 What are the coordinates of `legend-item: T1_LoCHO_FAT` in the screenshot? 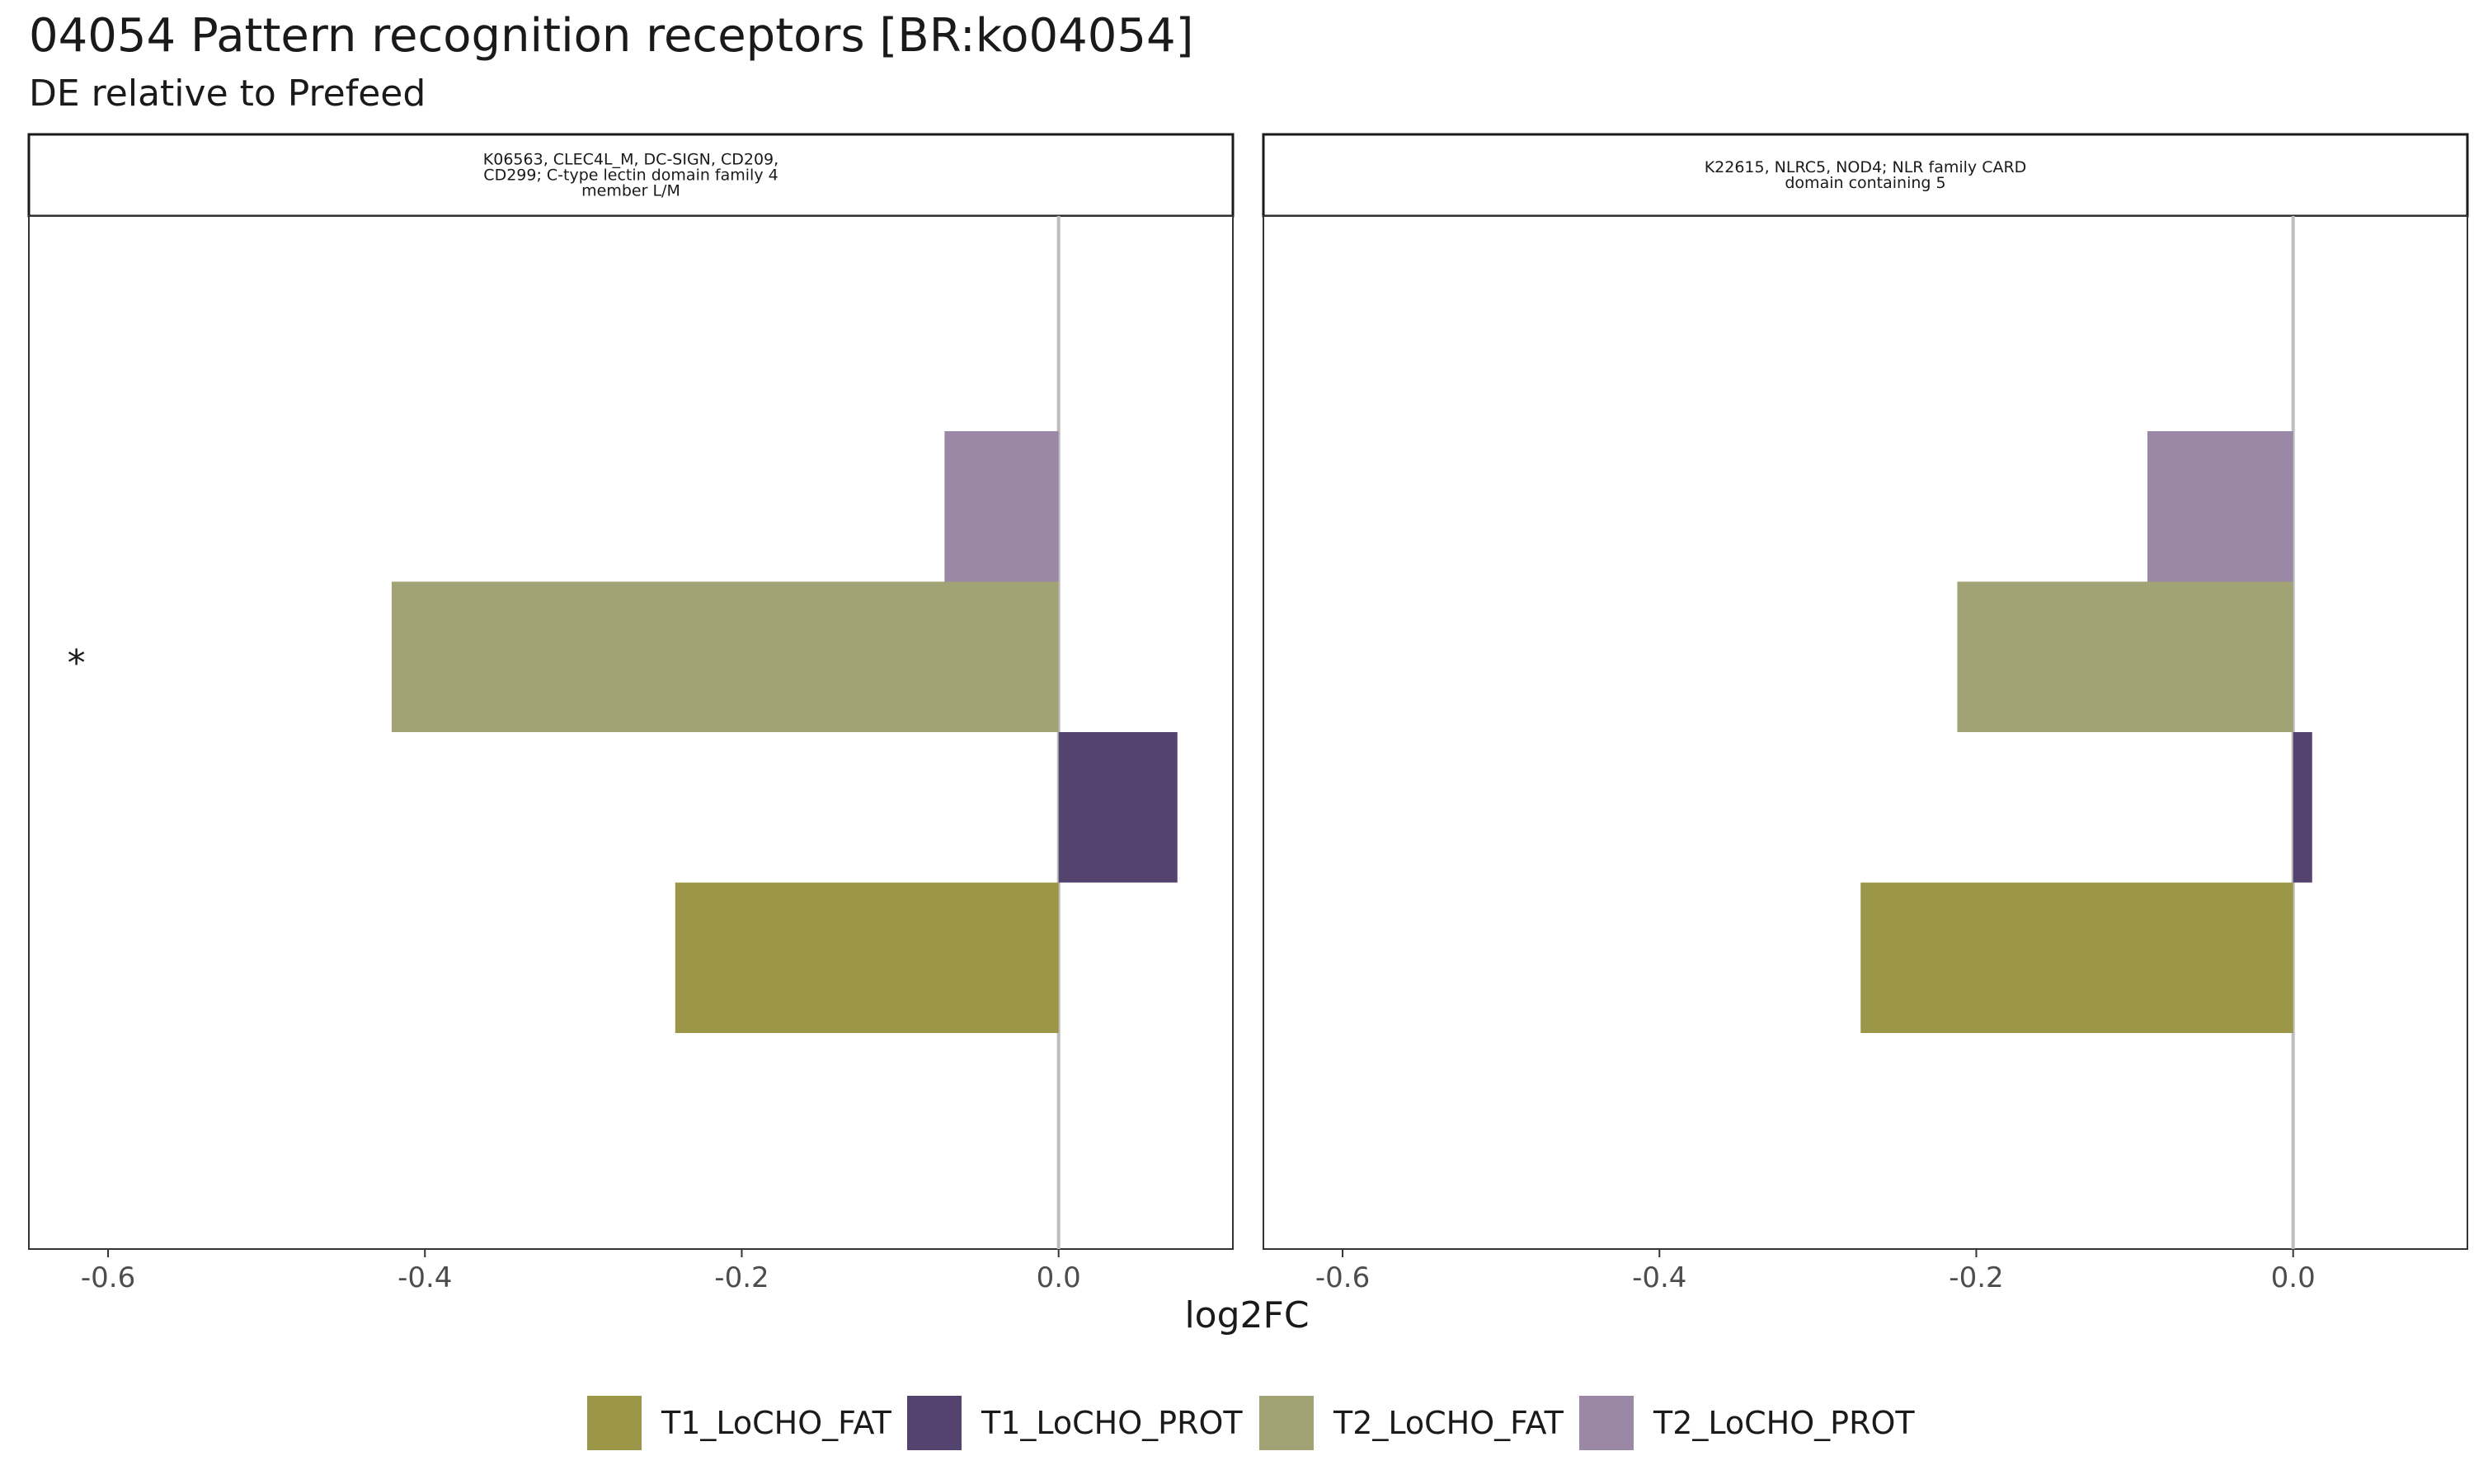 It's located at (739, 1423).